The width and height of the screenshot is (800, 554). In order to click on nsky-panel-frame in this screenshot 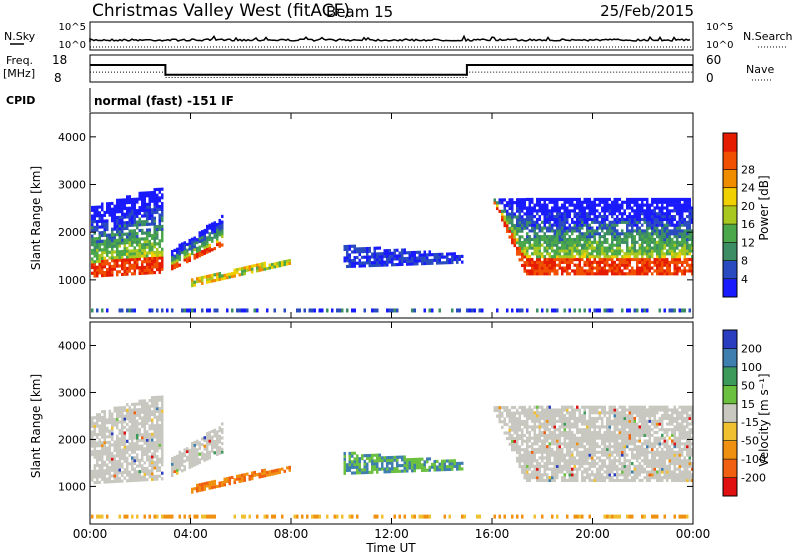, I will do `click(391, 36)`.